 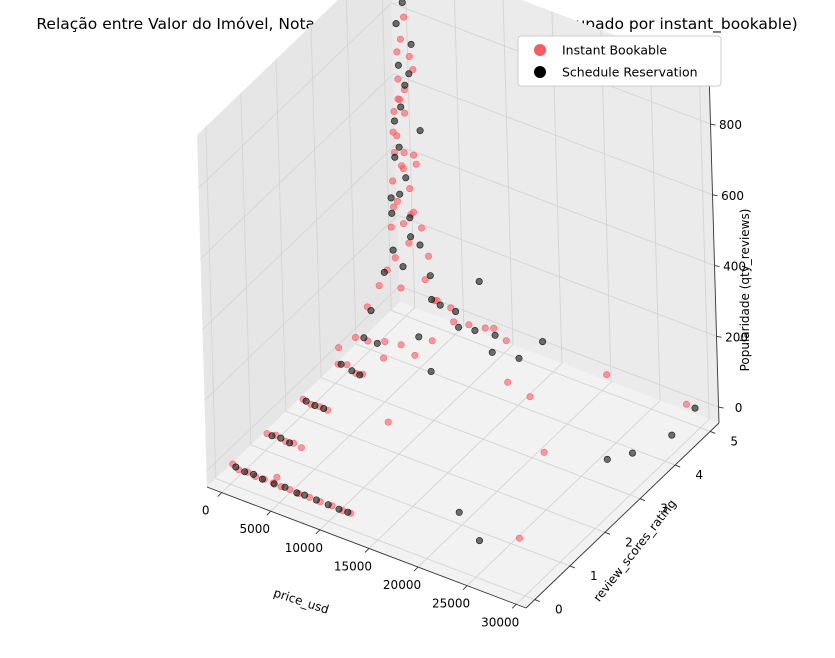 I want to click on x-tick-label: 15000, so click(x=353, y=566).